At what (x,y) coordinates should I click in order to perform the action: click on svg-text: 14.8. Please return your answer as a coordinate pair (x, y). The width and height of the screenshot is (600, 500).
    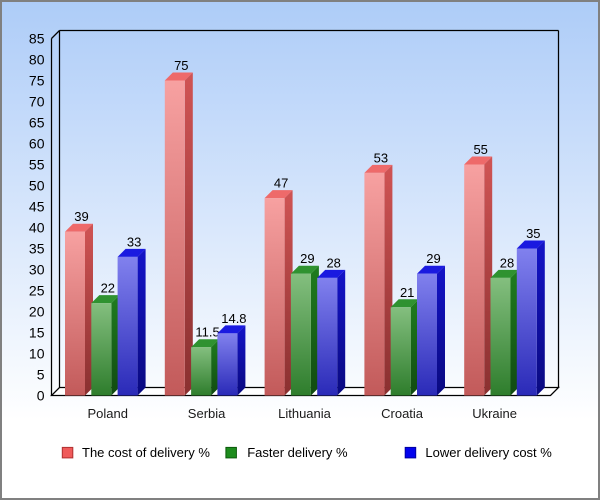
    Looking at the image, I should click on (233, 318).